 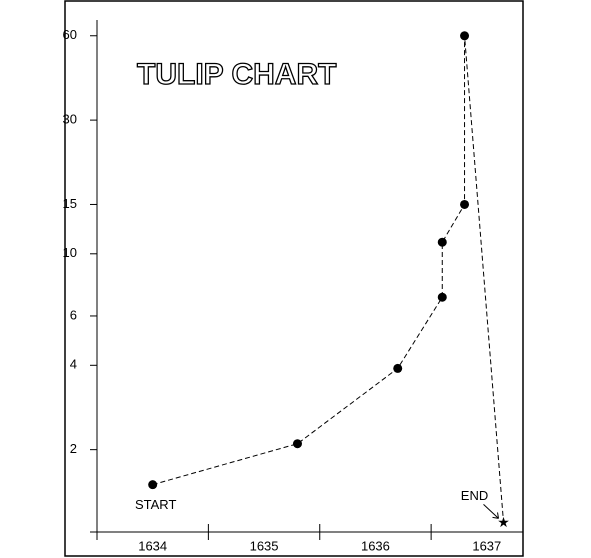 I want to click on y-tick-label: 2, so click(x=73, y=448).